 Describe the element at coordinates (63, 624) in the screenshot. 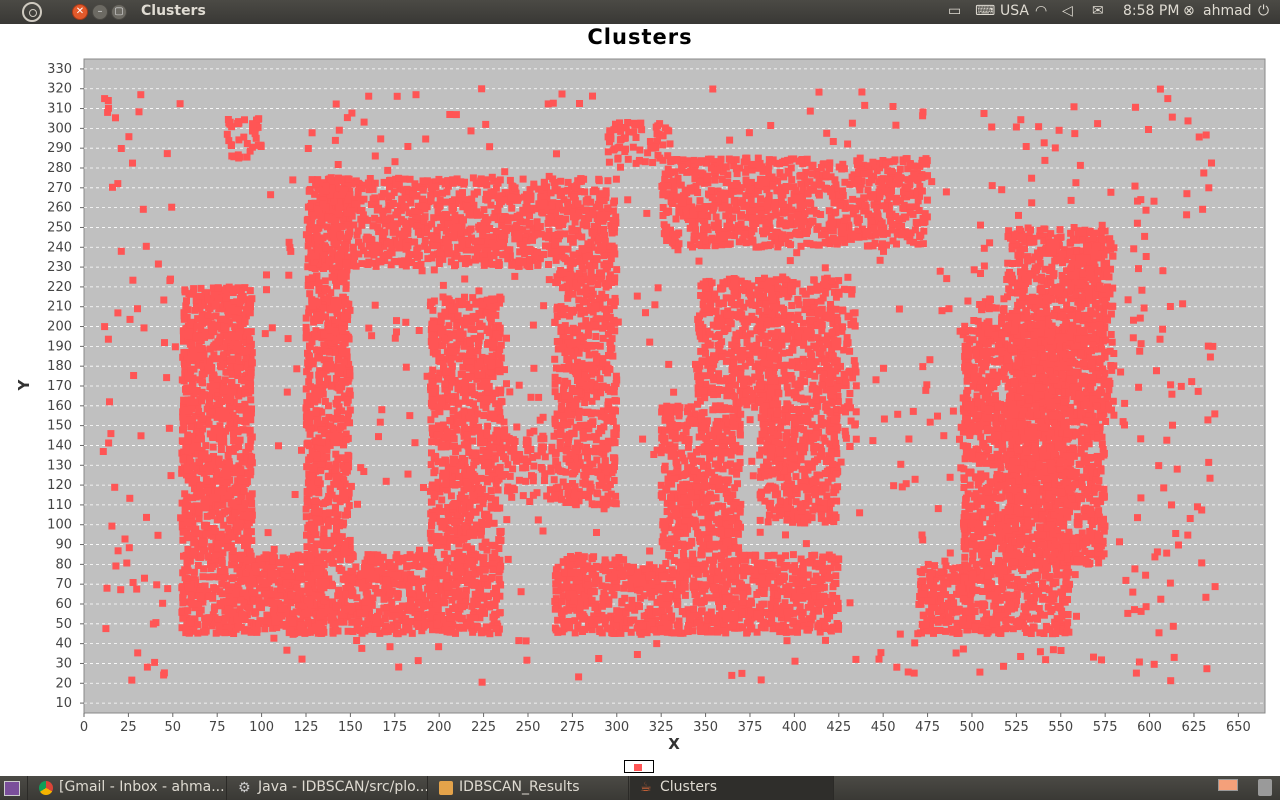

I see `y-tick-label: 50` at that location.